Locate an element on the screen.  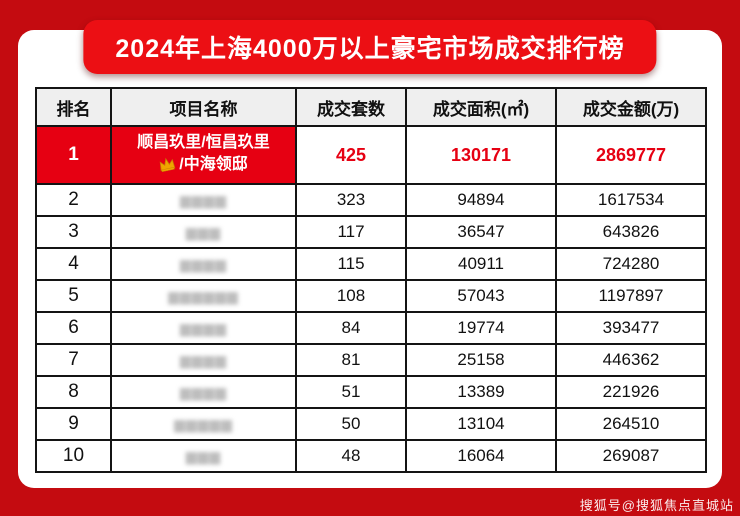
units-cell: 108 is located at coordinates (351, 296).